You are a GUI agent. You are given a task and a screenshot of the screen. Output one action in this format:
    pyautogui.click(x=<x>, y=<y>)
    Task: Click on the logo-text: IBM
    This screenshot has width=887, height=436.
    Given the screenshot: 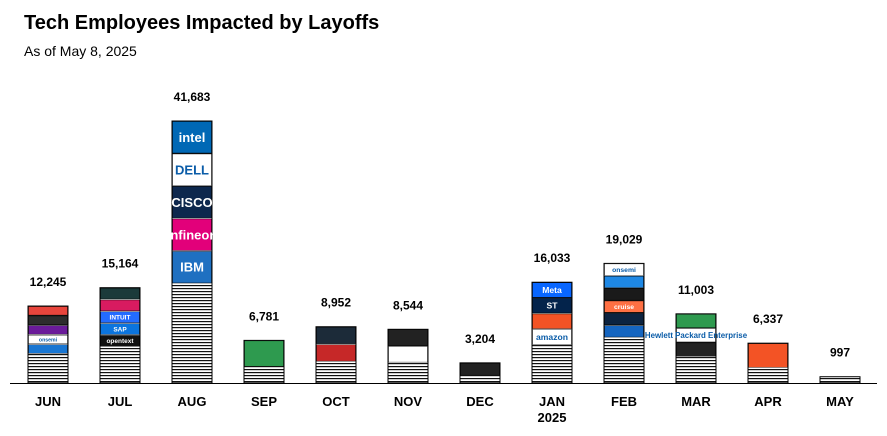 What is the action you would take?
    pyautogui.click(x=192, y=267)
    